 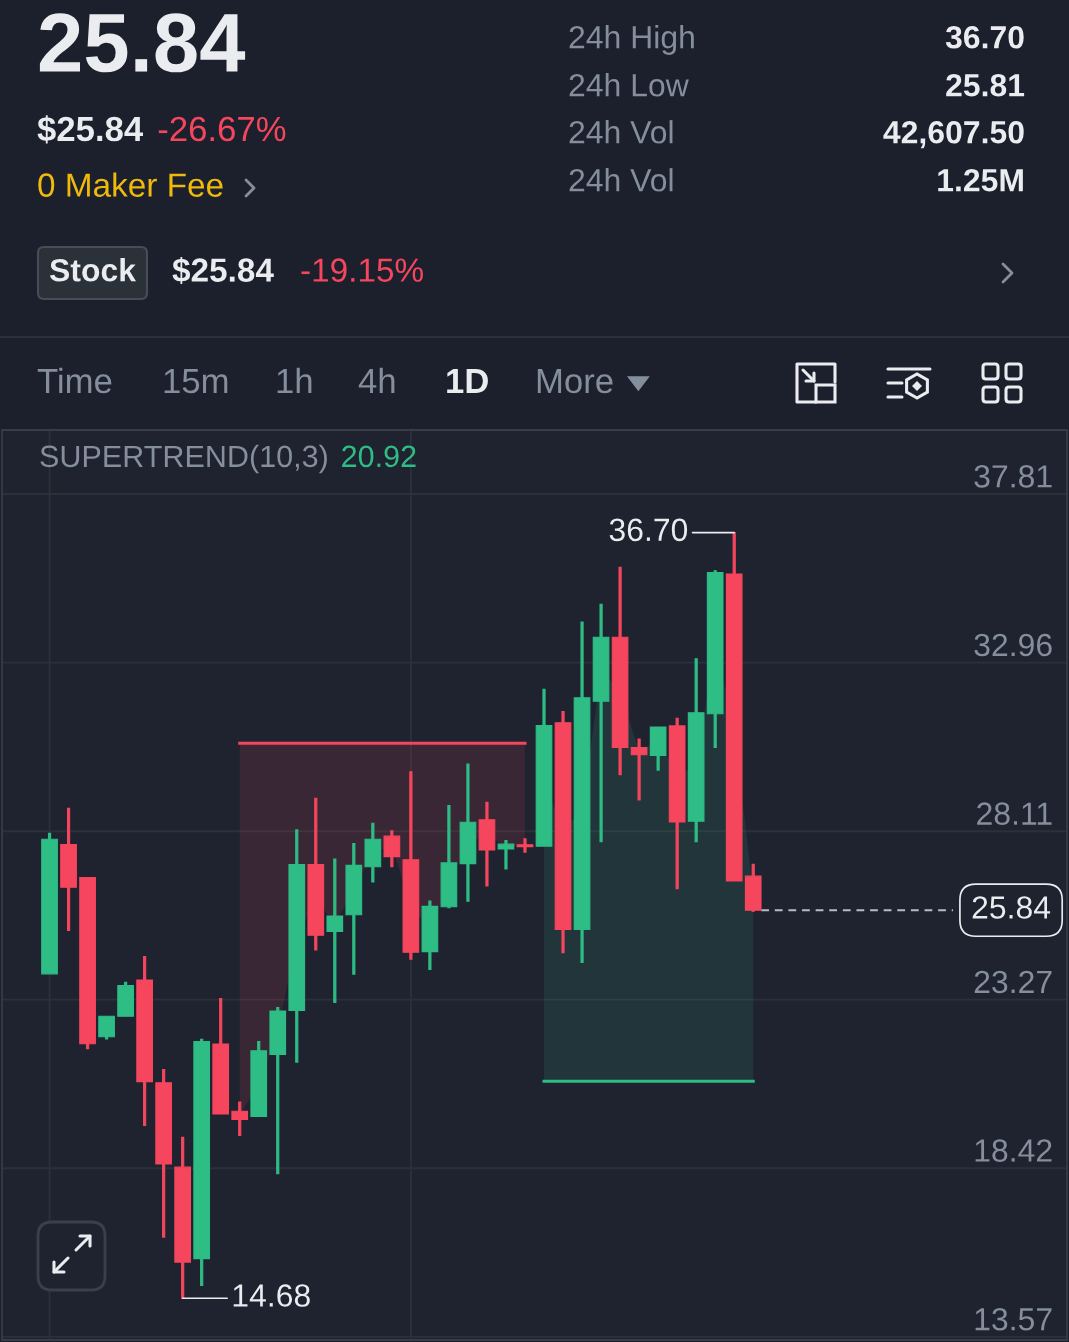 I want to click on text: 1D, so click(x=467, y=381).